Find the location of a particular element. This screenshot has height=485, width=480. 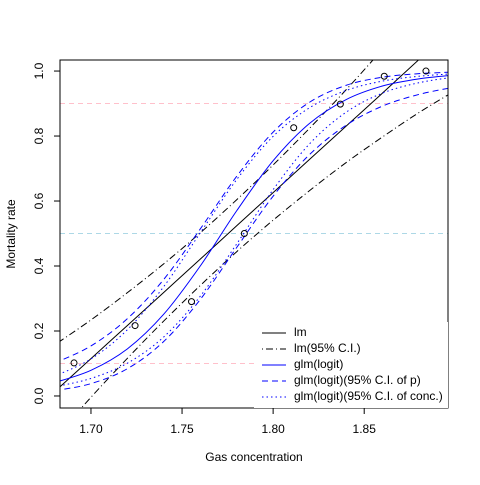

y-tick-label: 1.0 is located at coordinates (39, 70).